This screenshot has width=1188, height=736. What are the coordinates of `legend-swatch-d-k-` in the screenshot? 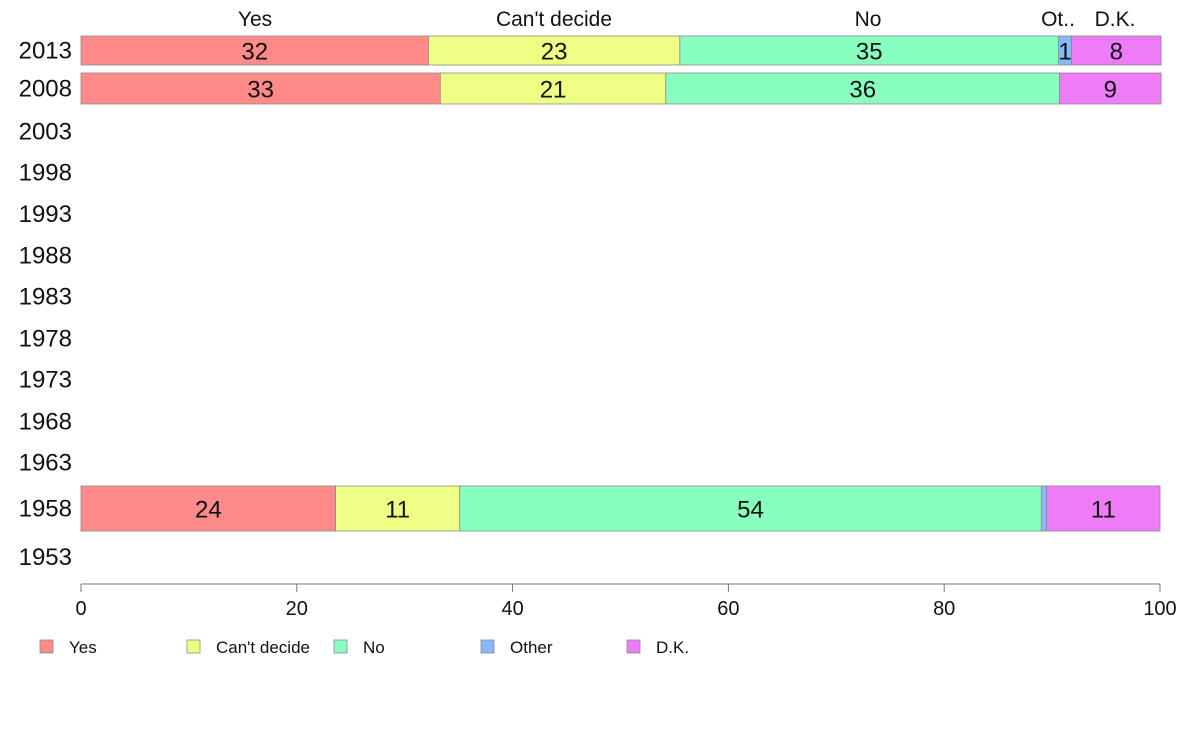 It's located at (633, 646).